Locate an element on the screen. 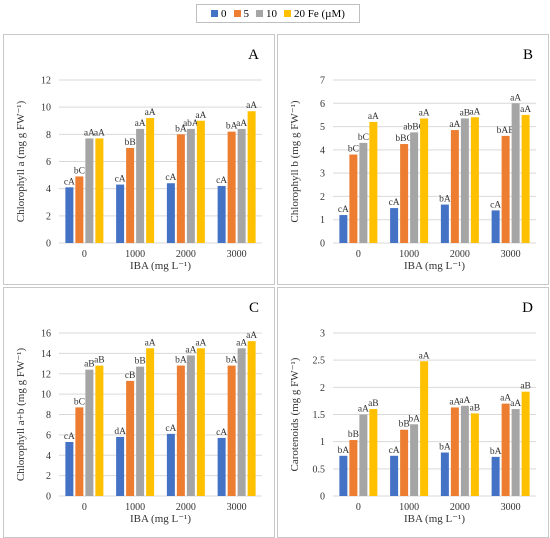  legend-label-0: 0 is located at coordinates (224, 13).